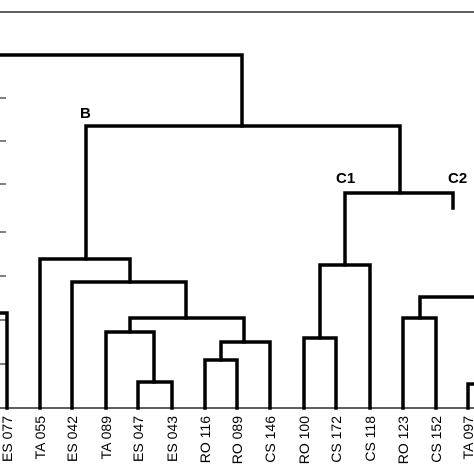 The image size is (474, 474). I want to click on leaf-label: ES 047, so click(138, 439).